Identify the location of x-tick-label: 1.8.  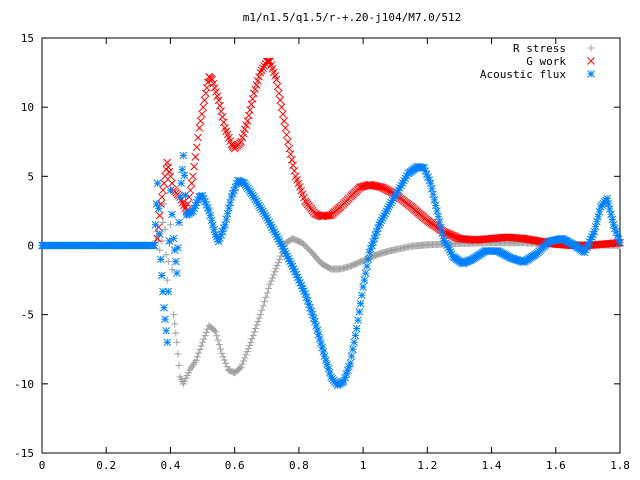
(620, 465).